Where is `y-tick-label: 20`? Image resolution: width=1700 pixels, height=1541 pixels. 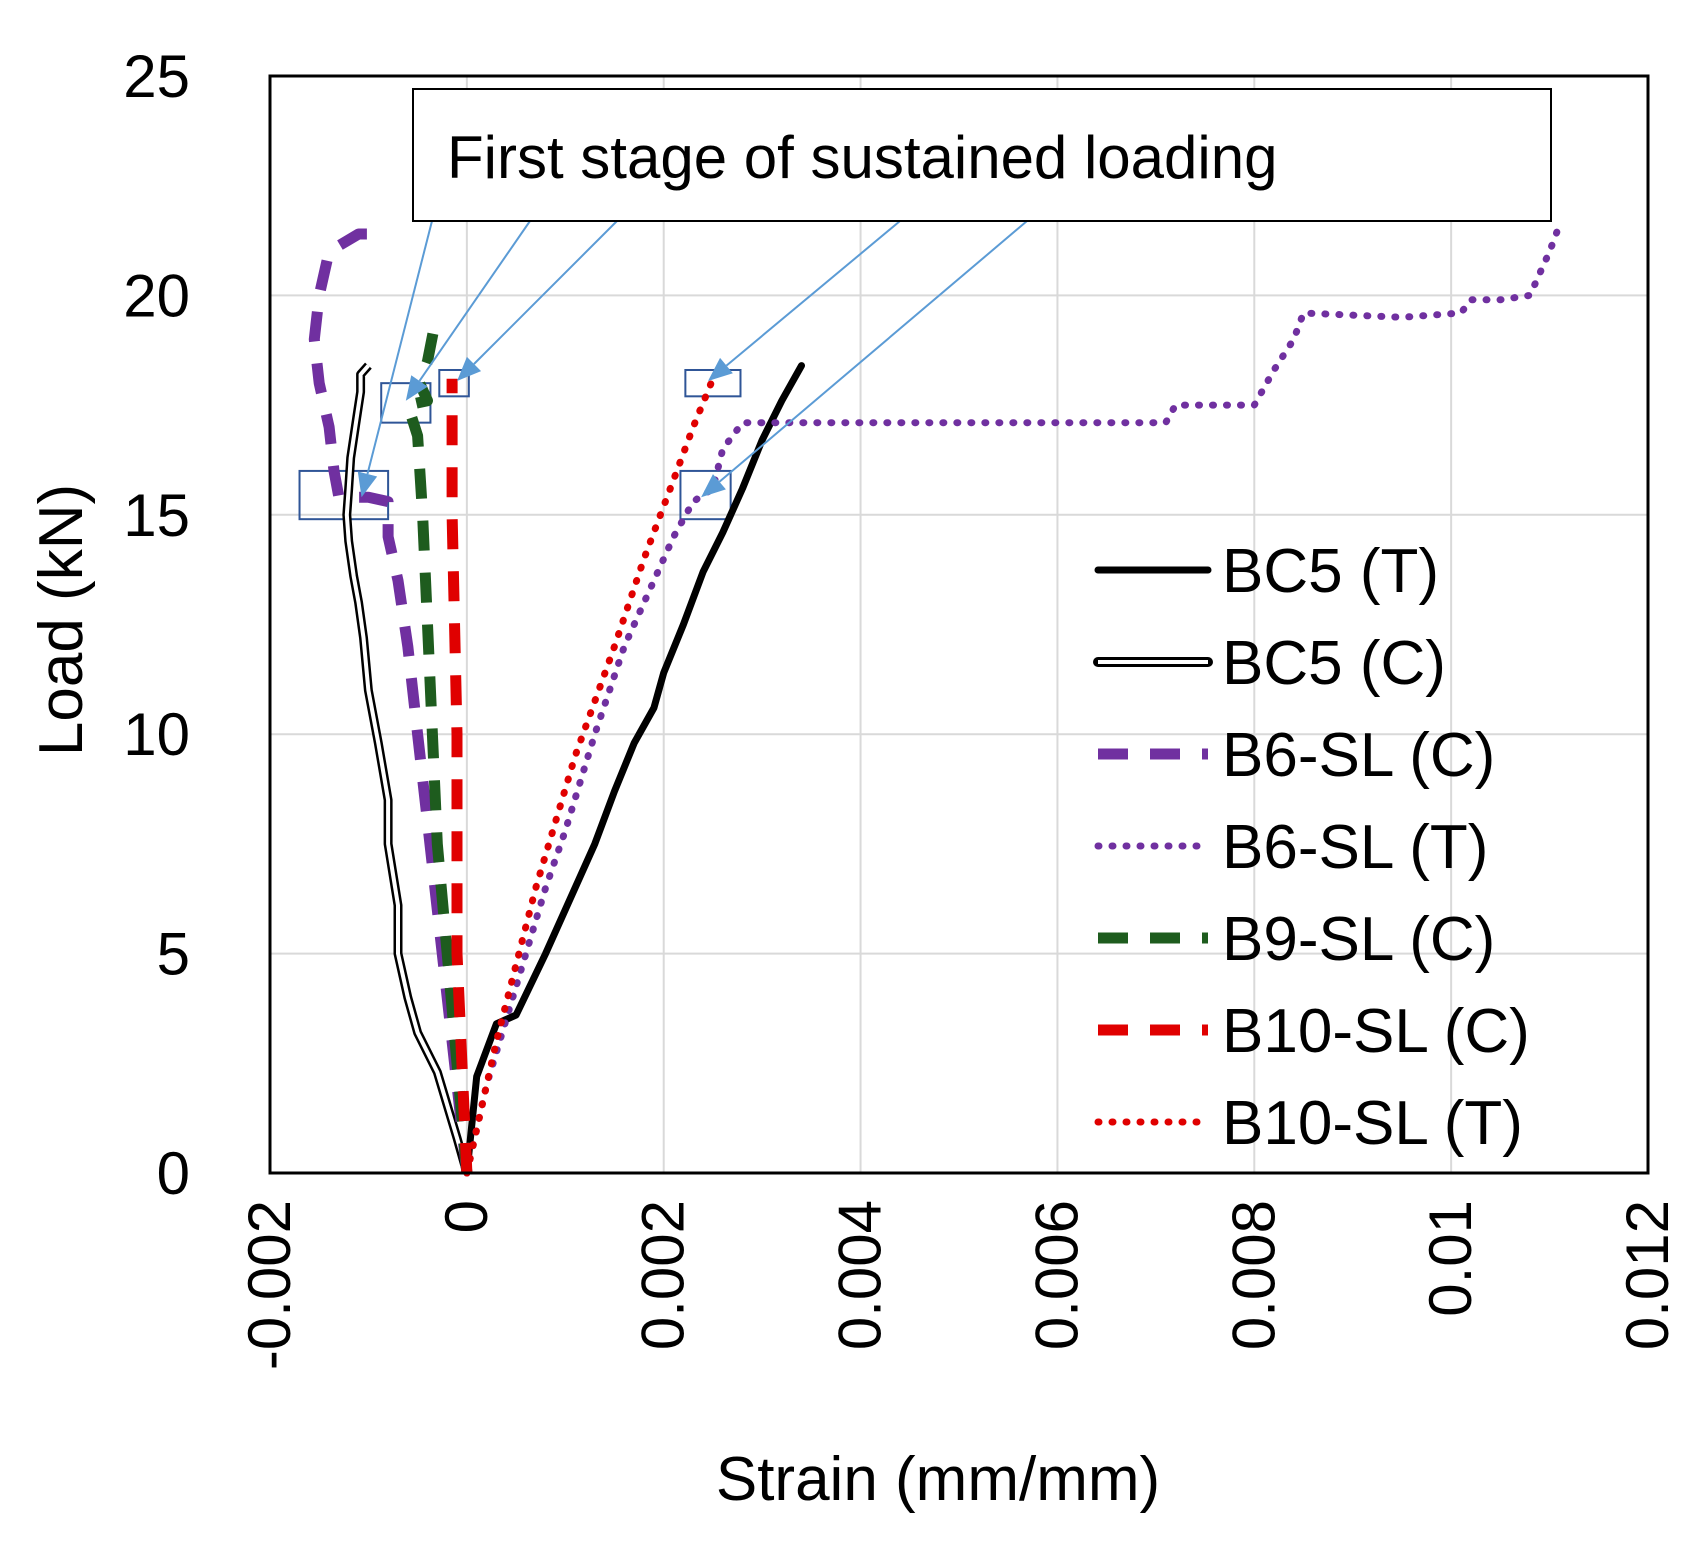 y-tick-label: 20 is located at coordinates (156, 295).